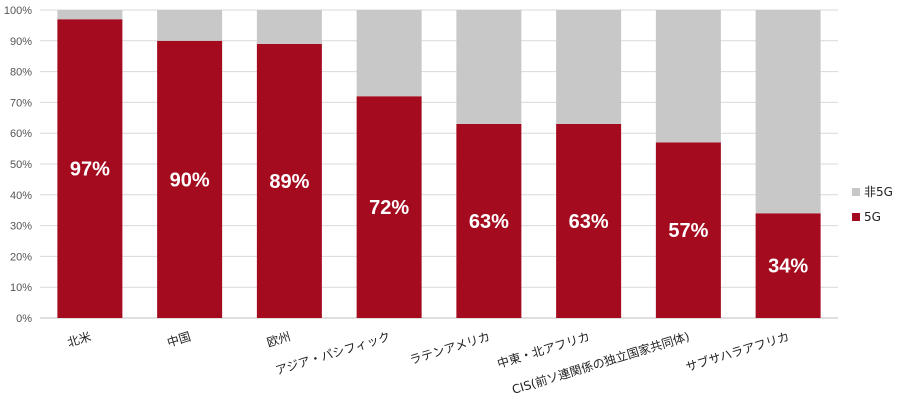 The height and width of the screenshot is (416, 900). What do you see at coordinates (21, 227) in the screenshot?
I see `y-tick-label: 30%` at bounding box center [21, 227].